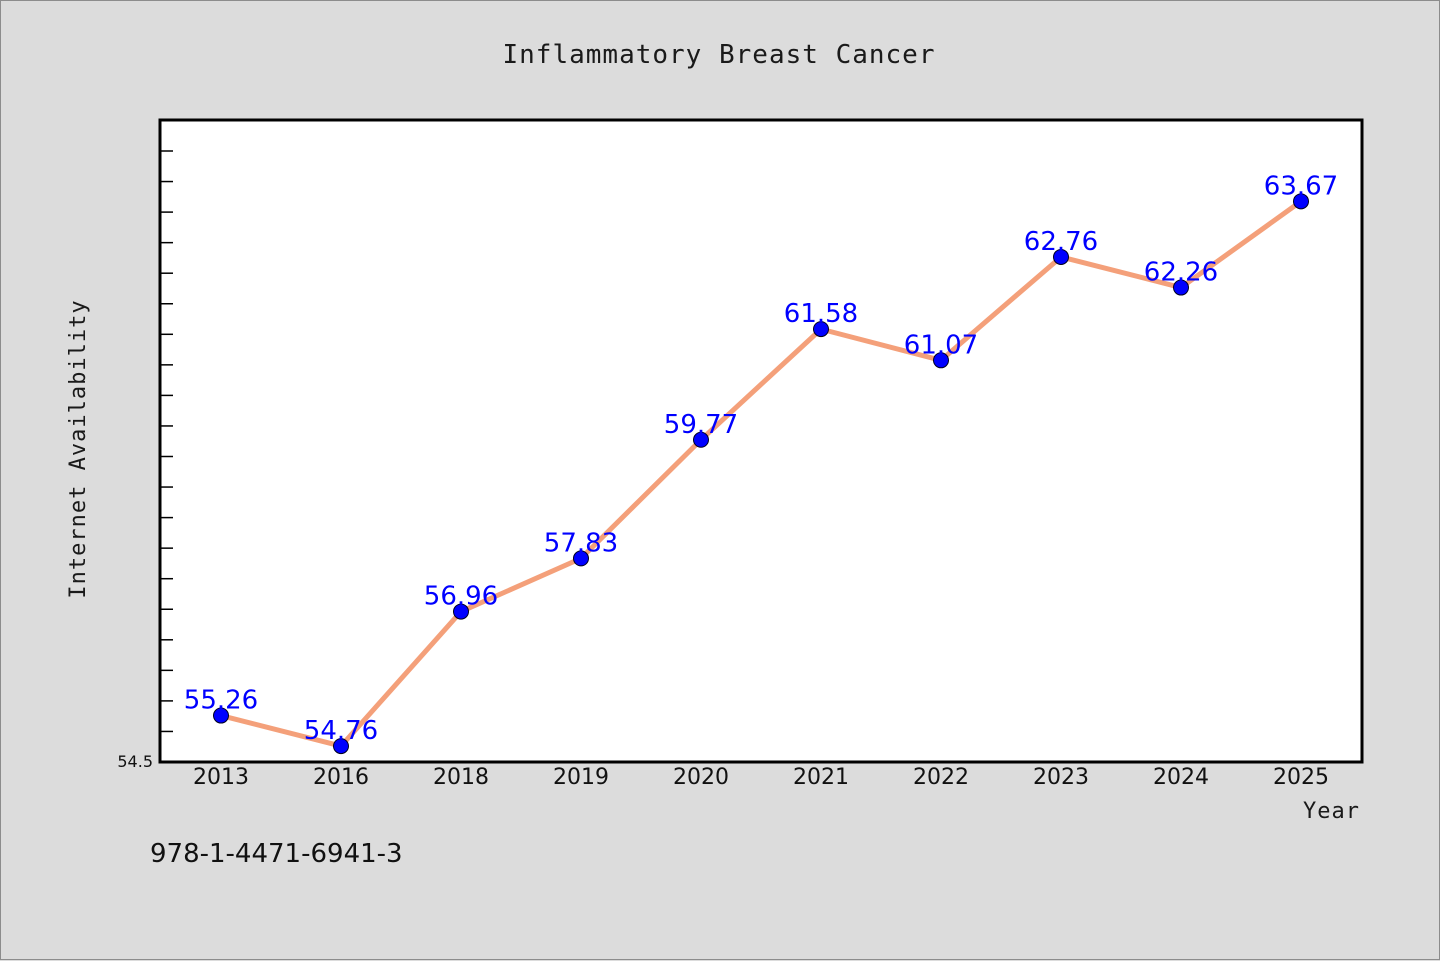  What do you see at coordinates (221, 777) in the screenshot?
I see `x-tick-label: 2013` at bounding box center [221, 777].